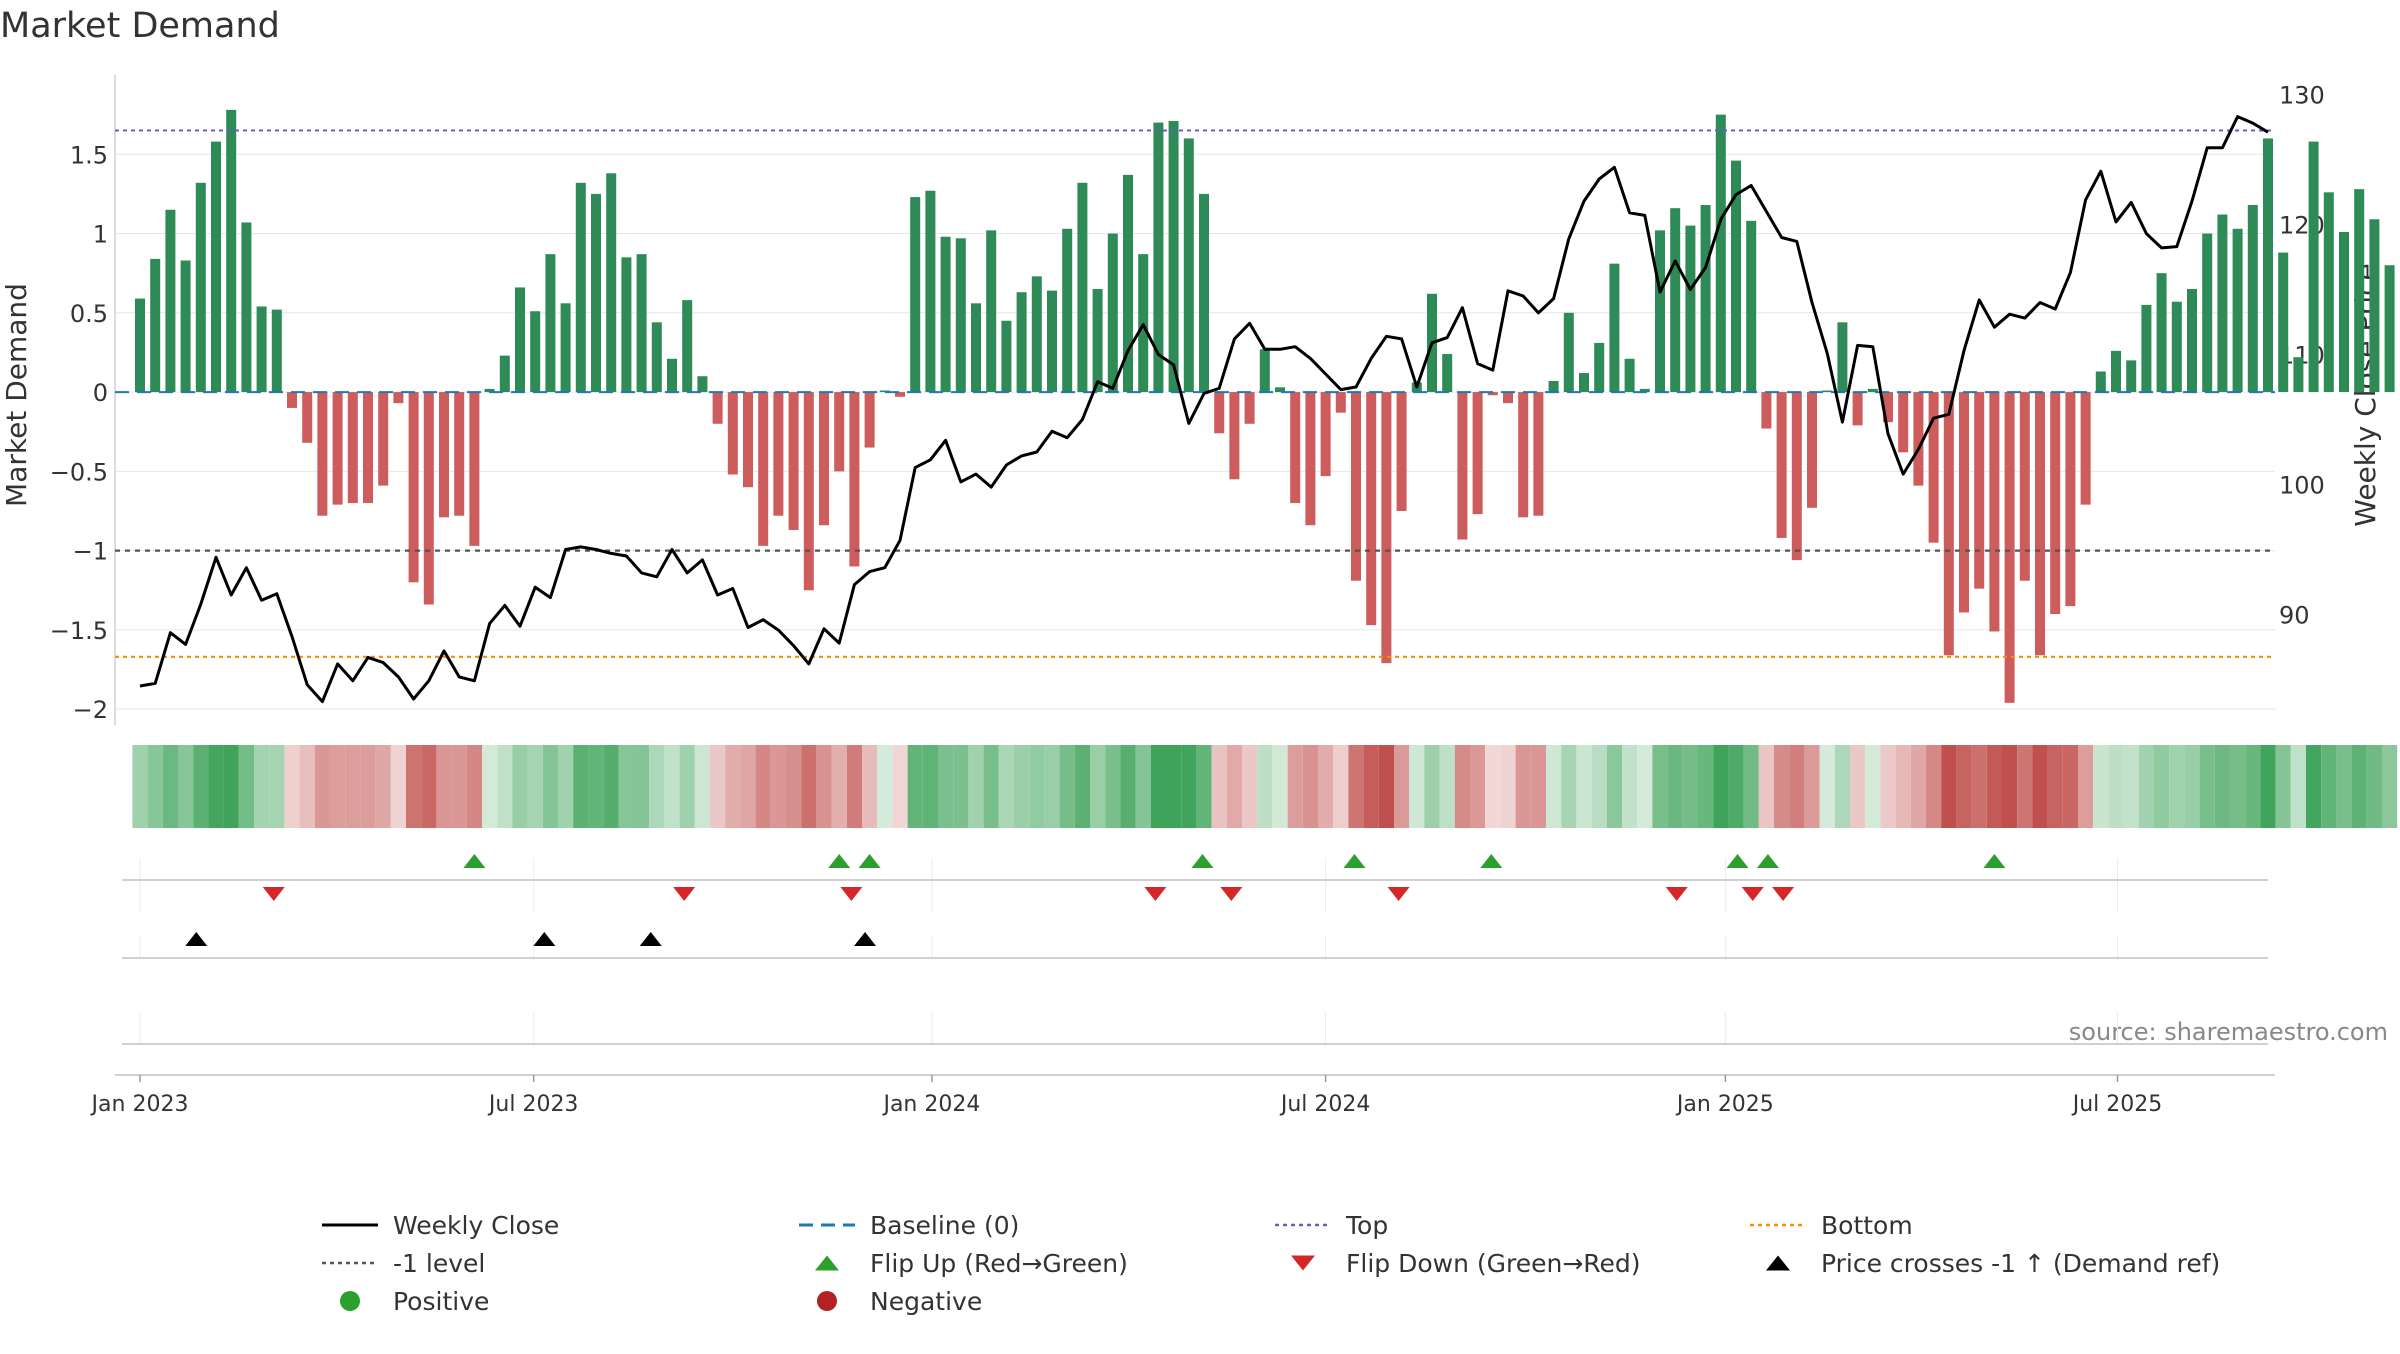 The image size is (2400, 1354). What do you see at coordinates (16, 395) in the screenshot?
I see `y-axis-label-left: Market Demand` at bounding box center [16, 395].